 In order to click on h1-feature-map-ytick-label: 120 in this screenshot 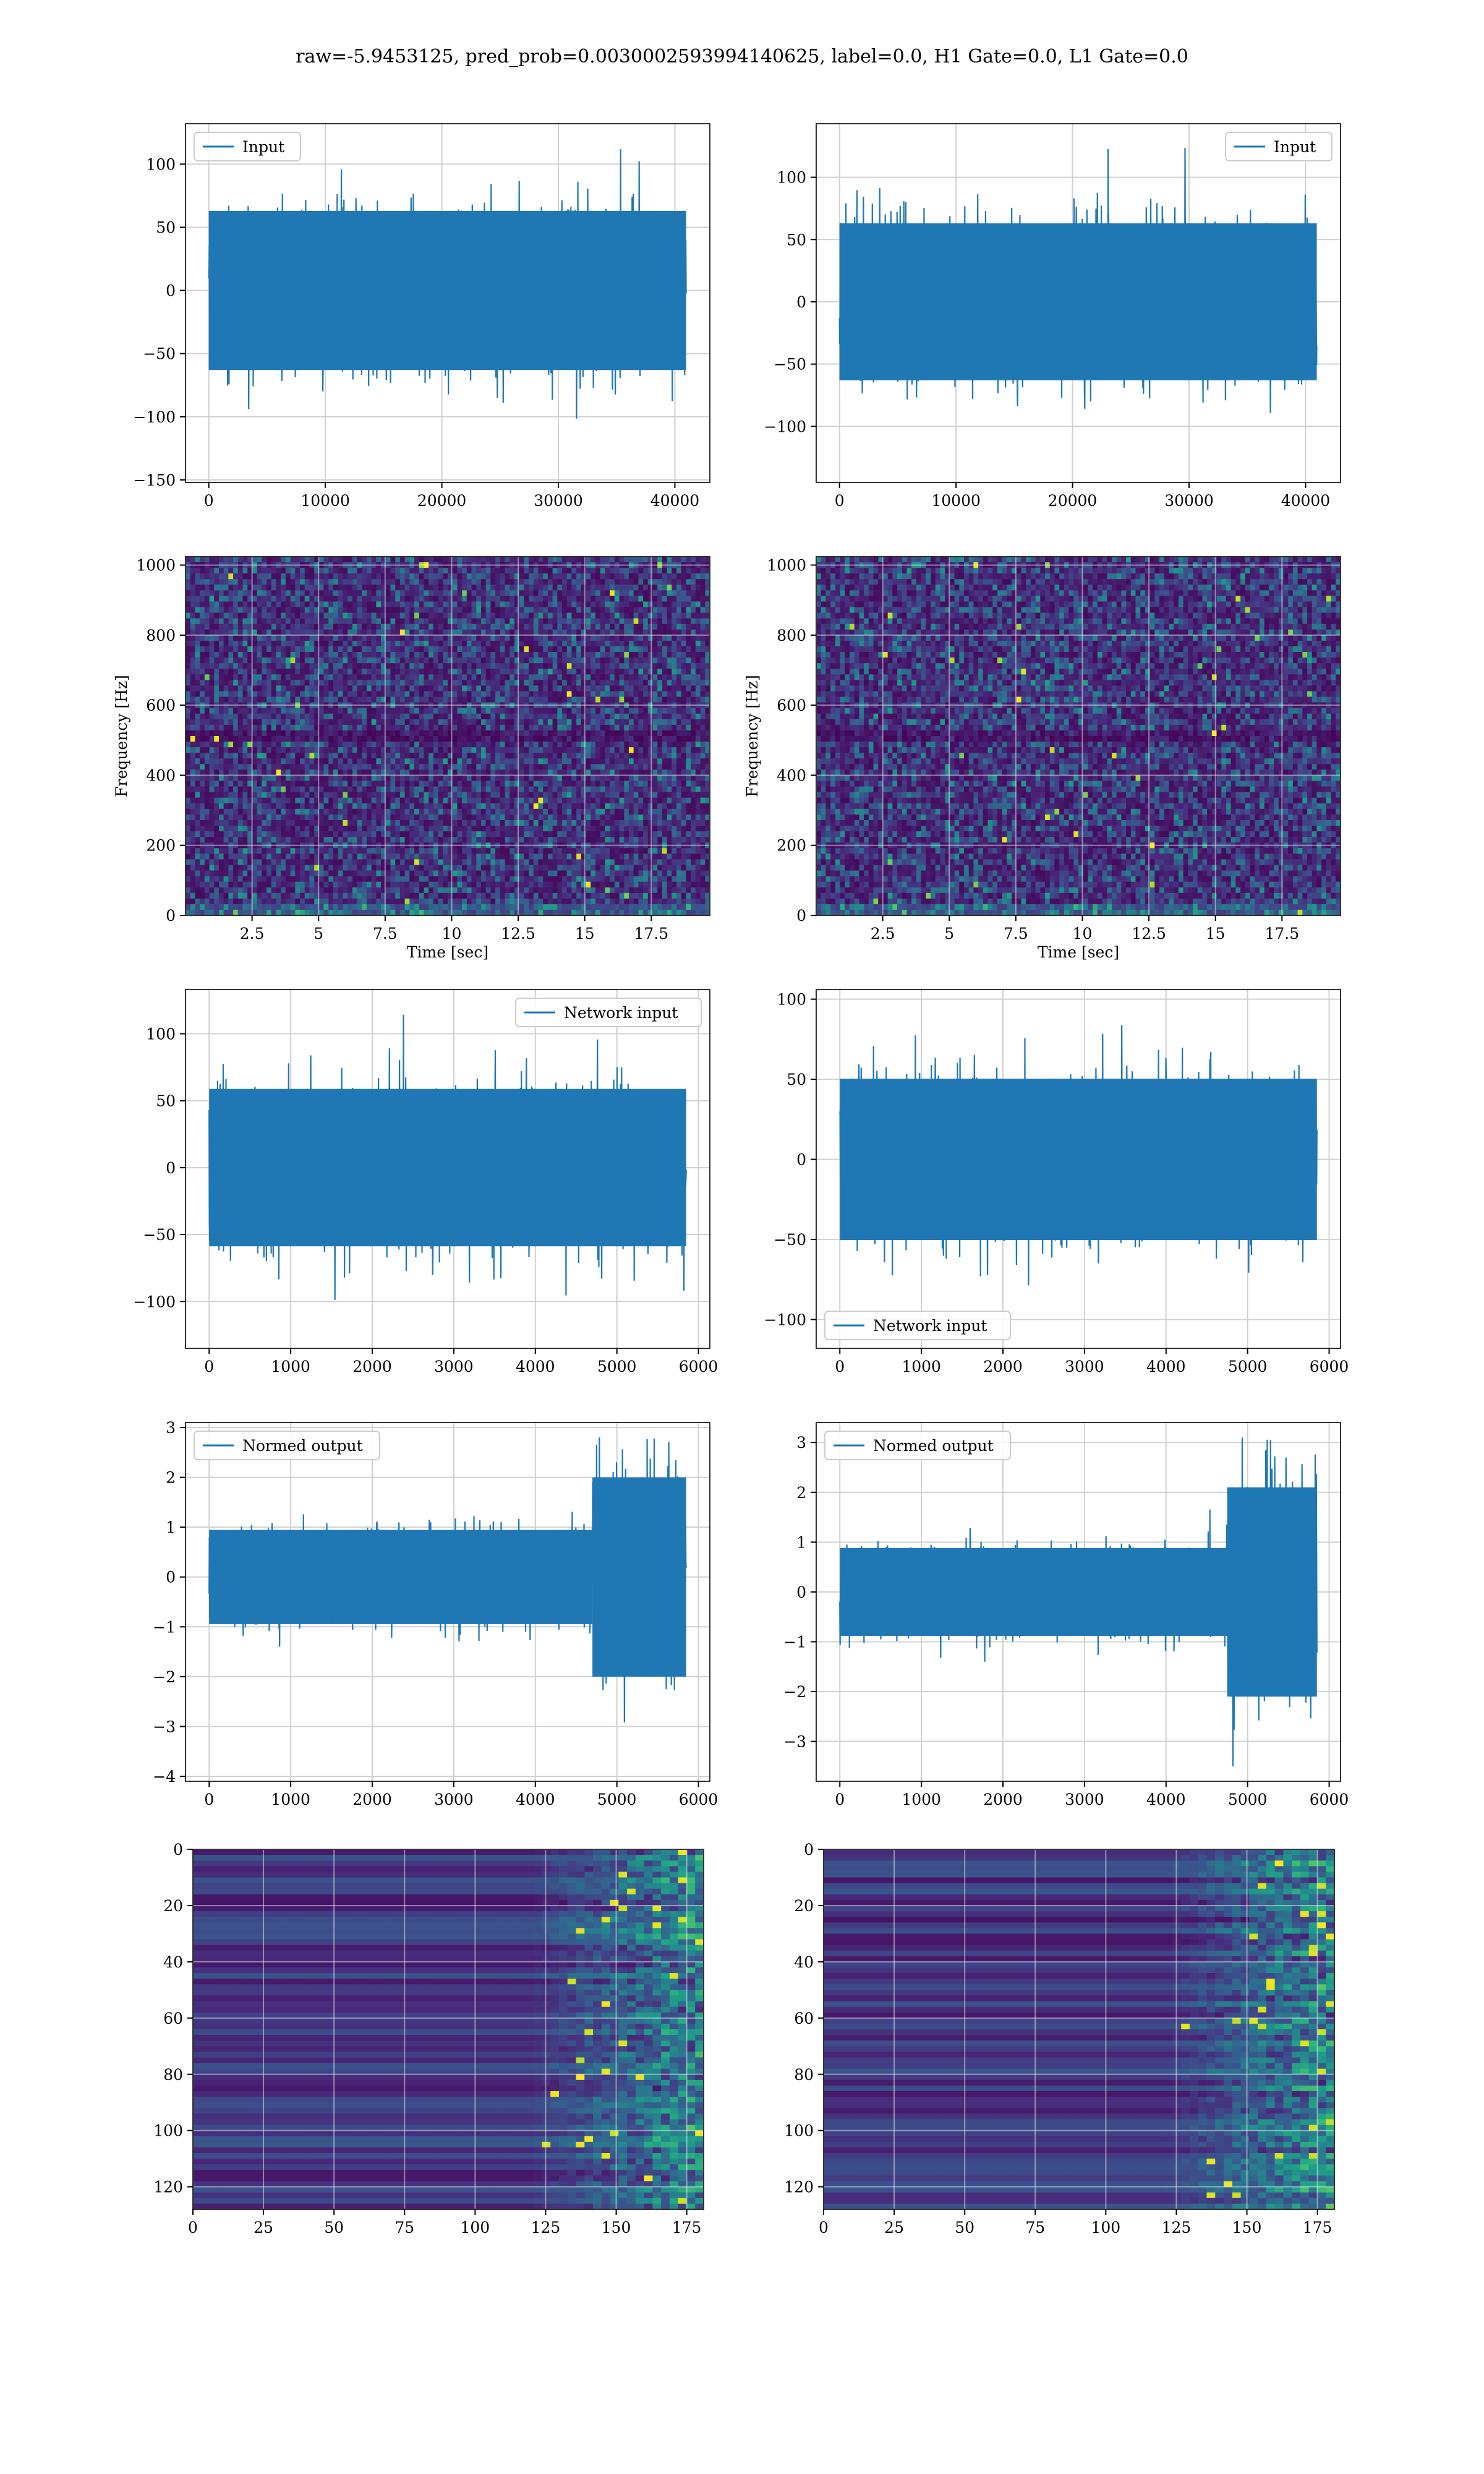, I will do `click(168, 2187)`.